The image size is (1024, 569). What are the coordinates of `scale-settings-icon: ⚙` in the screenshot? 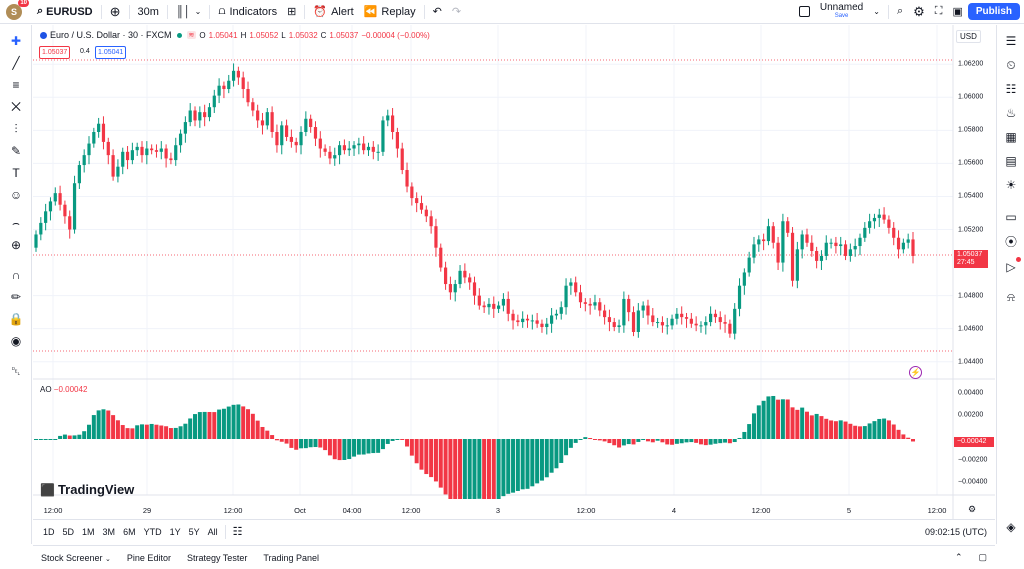 It's located at (972, 509).